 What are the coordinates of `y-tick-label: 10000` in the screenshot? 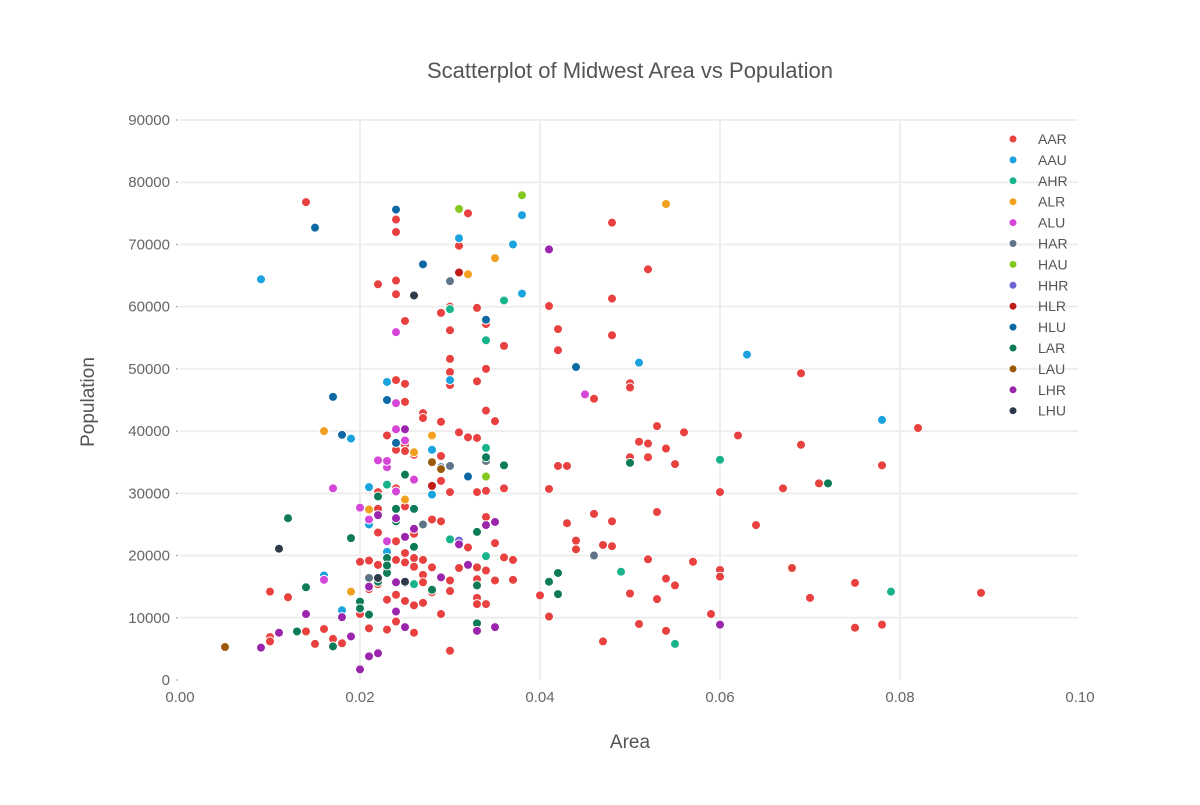 It's located at (149, 618).